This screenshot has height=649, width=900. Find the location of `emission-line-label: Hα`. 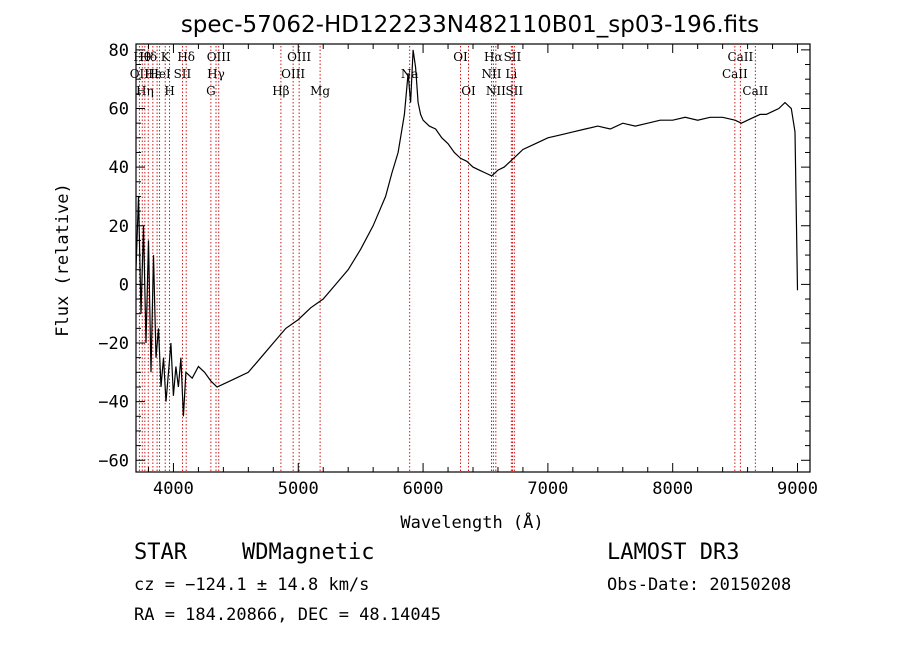

emission-line-label: Hα is located at coordinates (493, 57).